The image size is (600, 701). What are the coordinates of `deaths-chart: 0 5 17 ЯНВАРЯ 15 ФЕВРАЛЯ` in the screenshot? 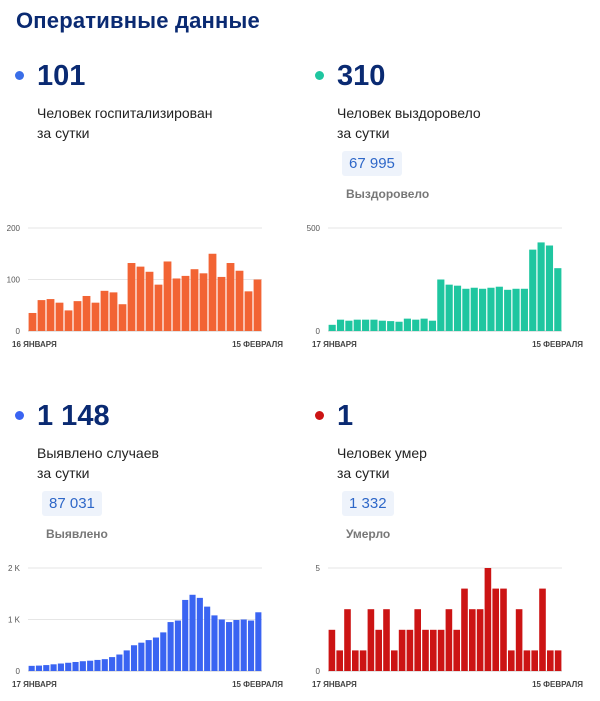 It's located at (447, 626).